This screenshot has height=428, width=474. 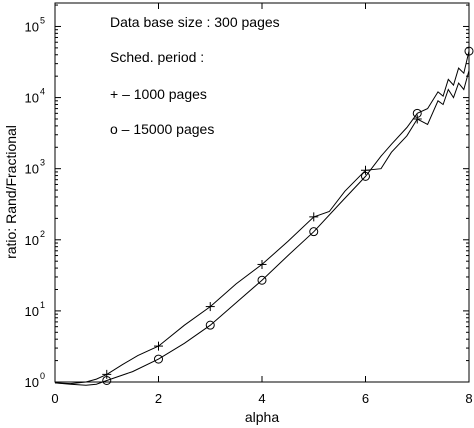 What do you see at coordinates (261, 398) in the screenshot?
I see `x-tick-label: 4` at bounding box center [261, 398].